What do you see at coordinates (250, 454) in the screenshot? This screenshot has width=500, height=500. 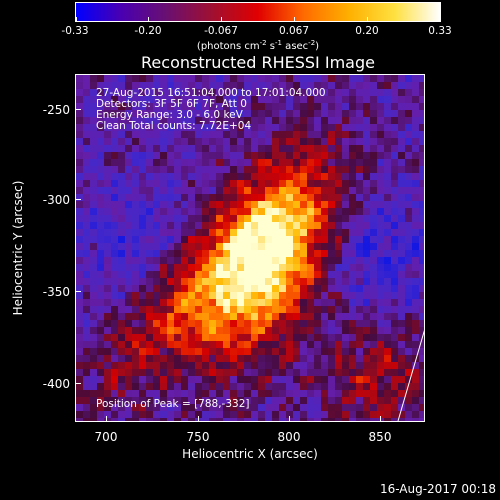 I see `x-axis-label: Heliocentric X (arcsec)` at bounding box center [250, 454].